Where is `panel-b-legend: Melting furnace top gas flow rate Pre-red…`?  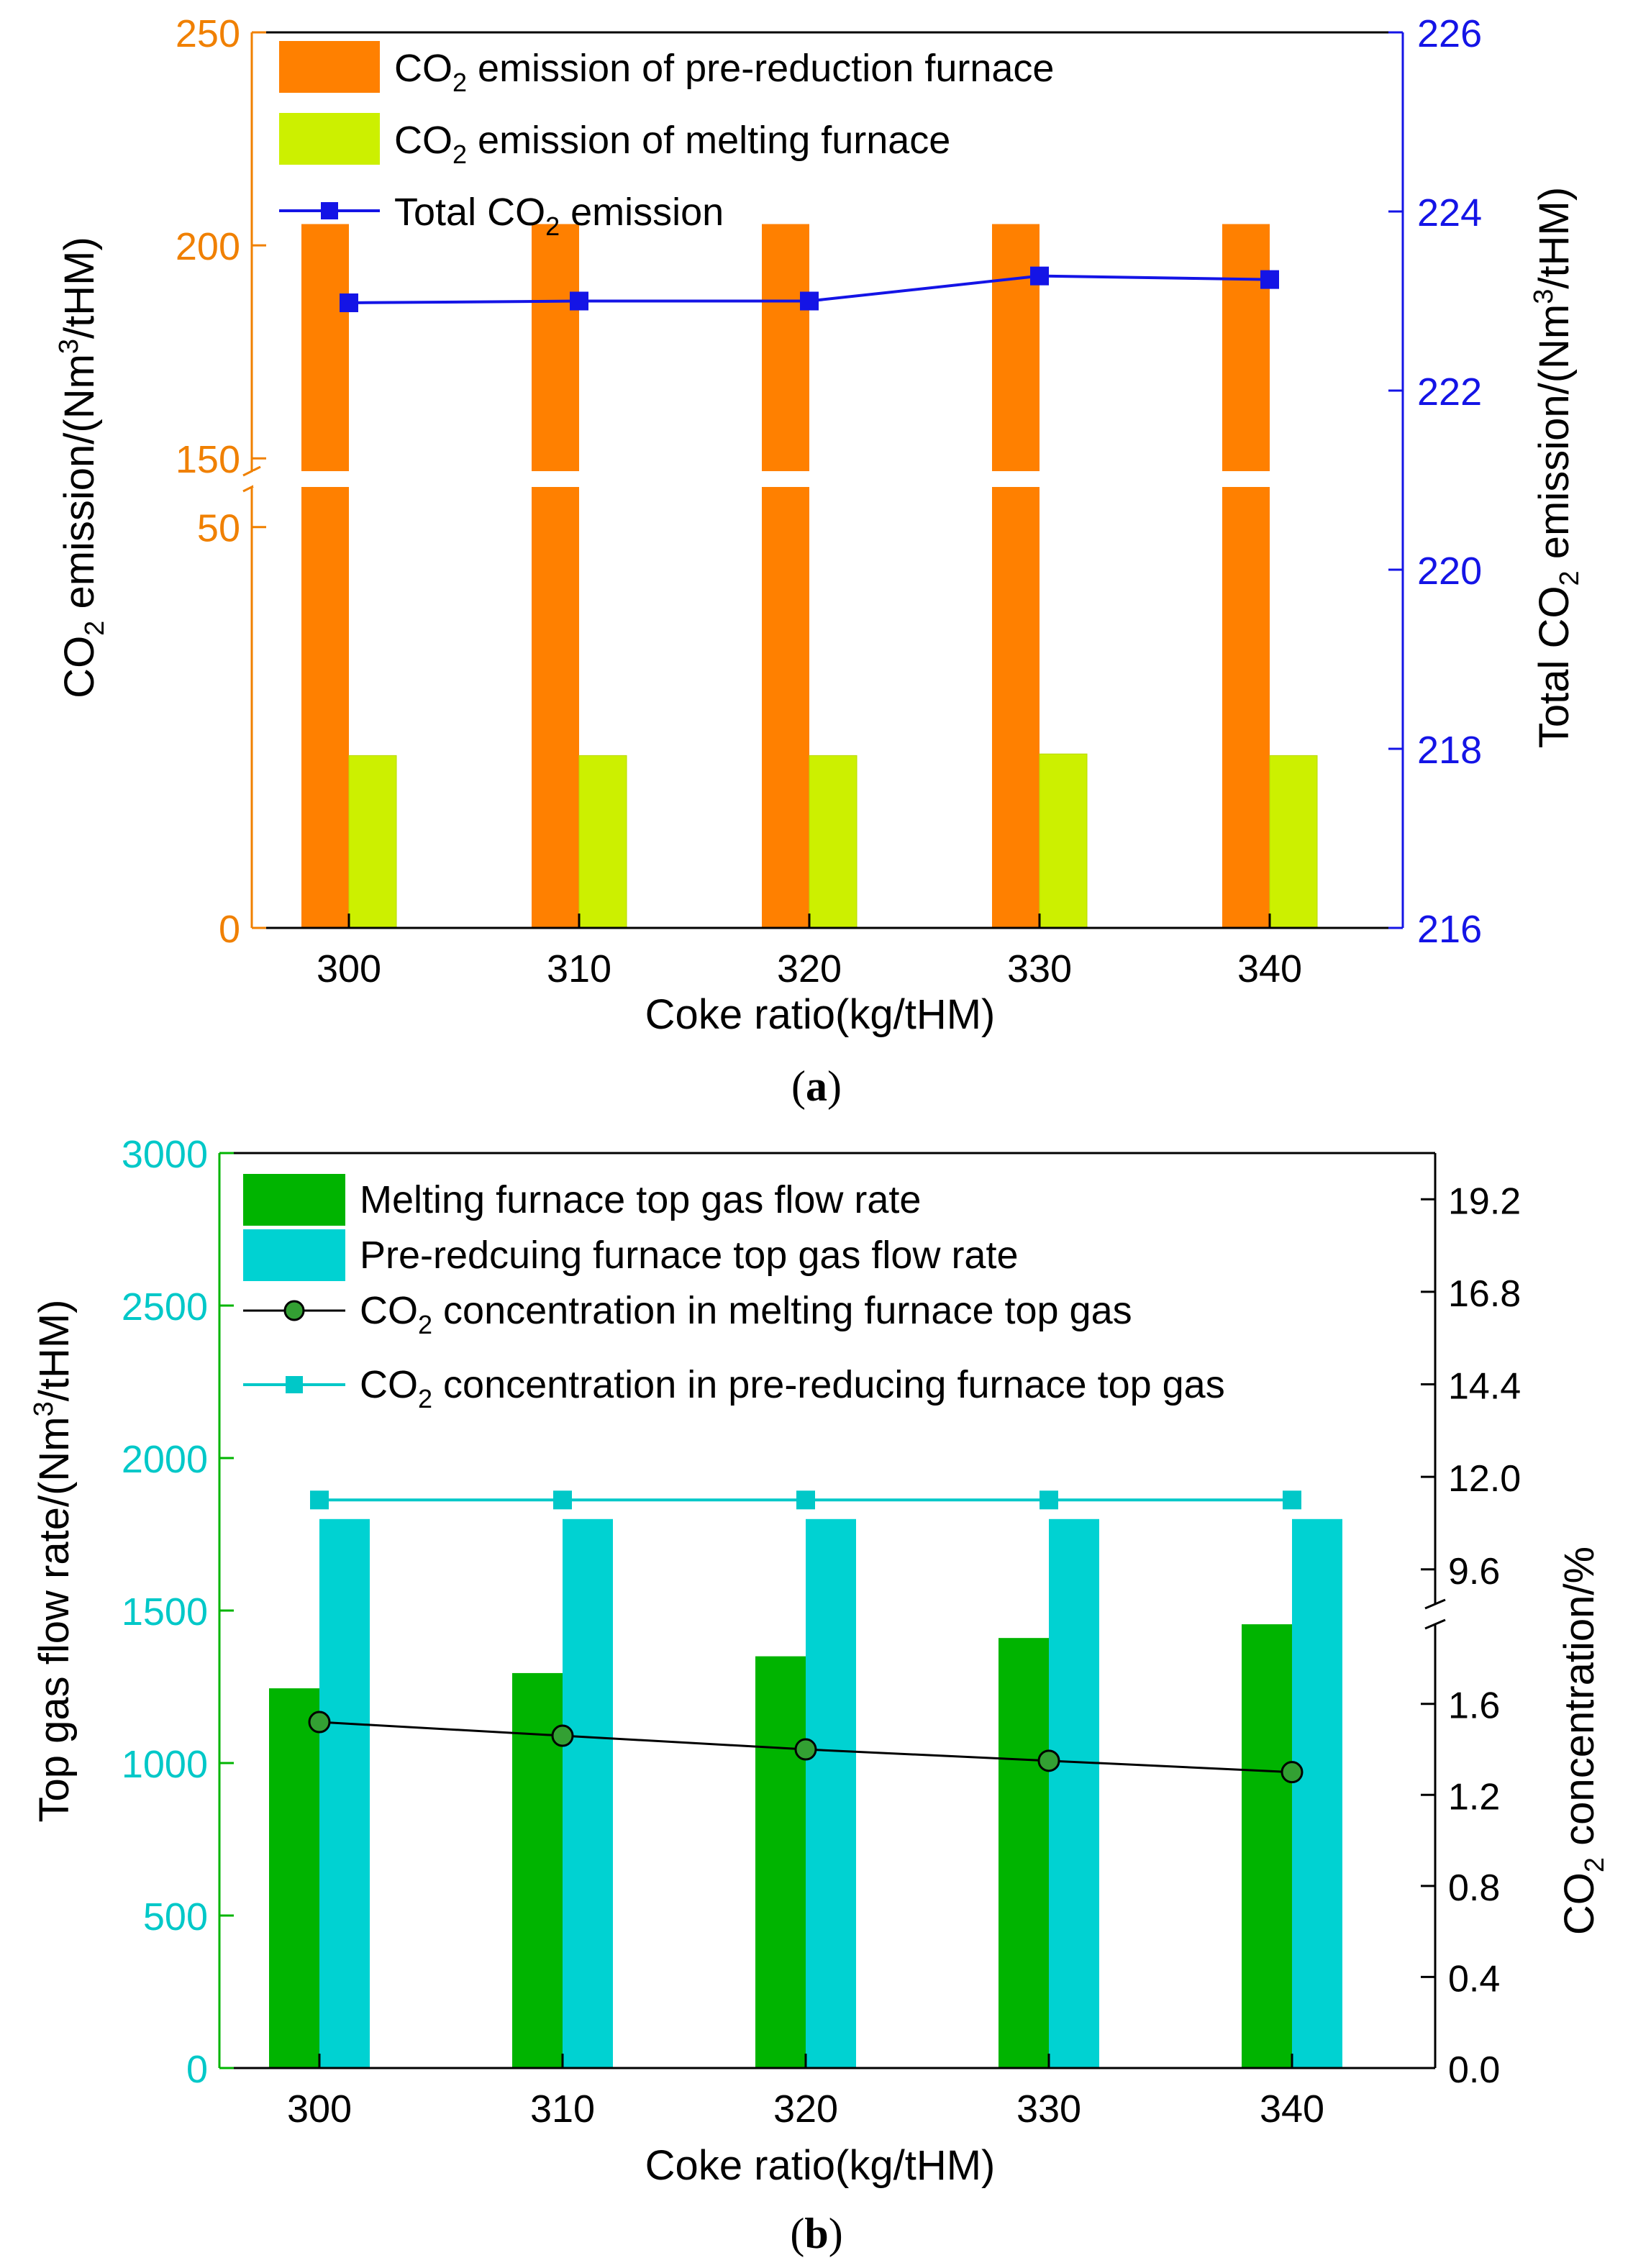 panel-b-legend: Melting furnace top gas flow rate Pre-red… is located at coordinates (734, 1293).